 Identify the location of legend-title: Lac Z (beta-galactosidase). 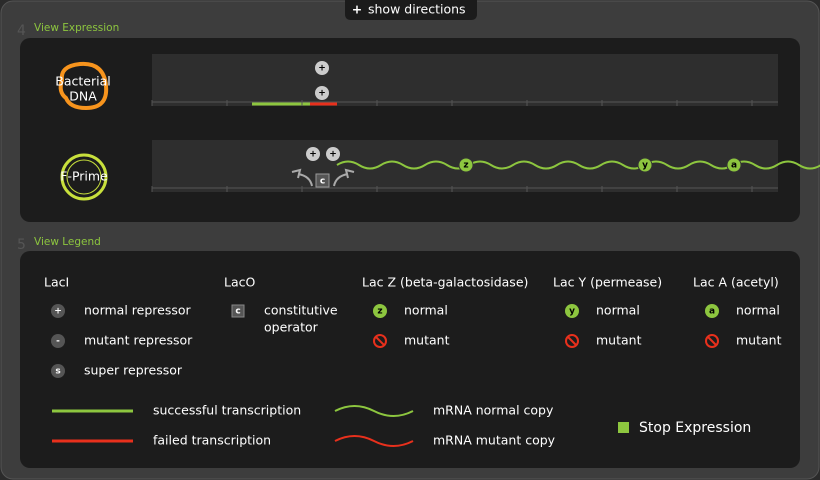
(445, 282).